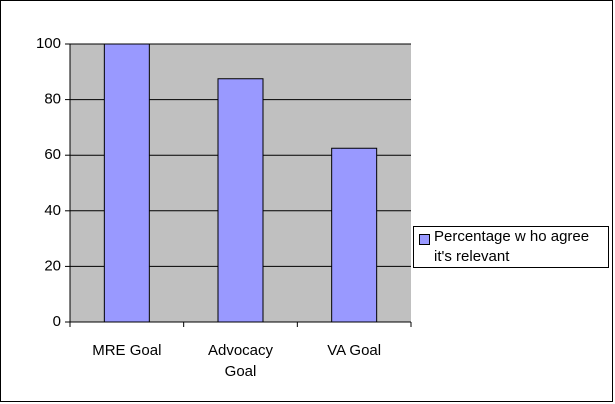  What do you see at coordinates (354, 350) in the screenshot?
I see `x-tick-label: VA Goal` at bounding box center [354, 350].